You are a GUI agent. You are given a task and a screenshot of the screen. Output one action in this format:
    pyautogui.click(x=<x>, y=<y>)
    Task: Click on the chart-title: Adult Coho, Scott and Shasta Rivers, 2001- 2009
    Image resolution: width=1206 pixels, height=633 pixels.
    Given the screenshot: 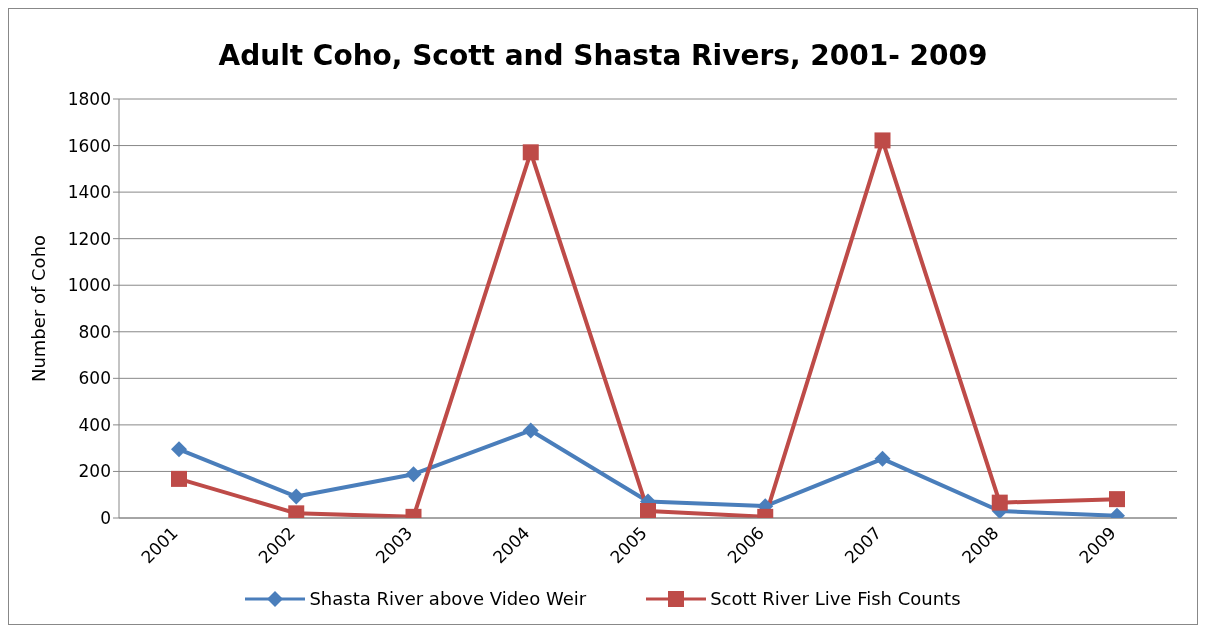 What is the action you would take?
    pyautogui.click(x=603, y=56)
    